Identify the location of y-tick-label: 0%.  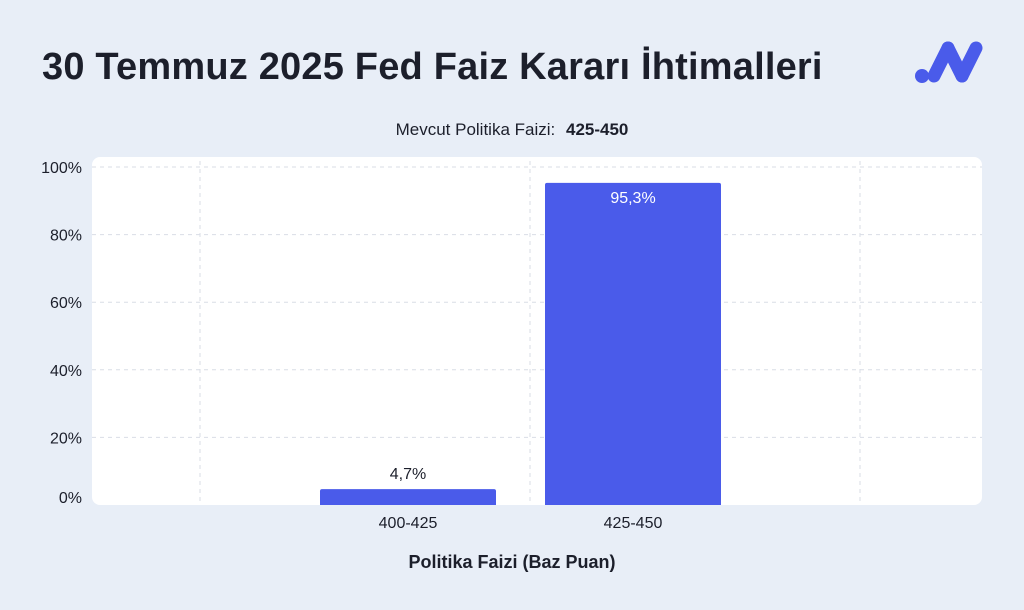
(70, 498).